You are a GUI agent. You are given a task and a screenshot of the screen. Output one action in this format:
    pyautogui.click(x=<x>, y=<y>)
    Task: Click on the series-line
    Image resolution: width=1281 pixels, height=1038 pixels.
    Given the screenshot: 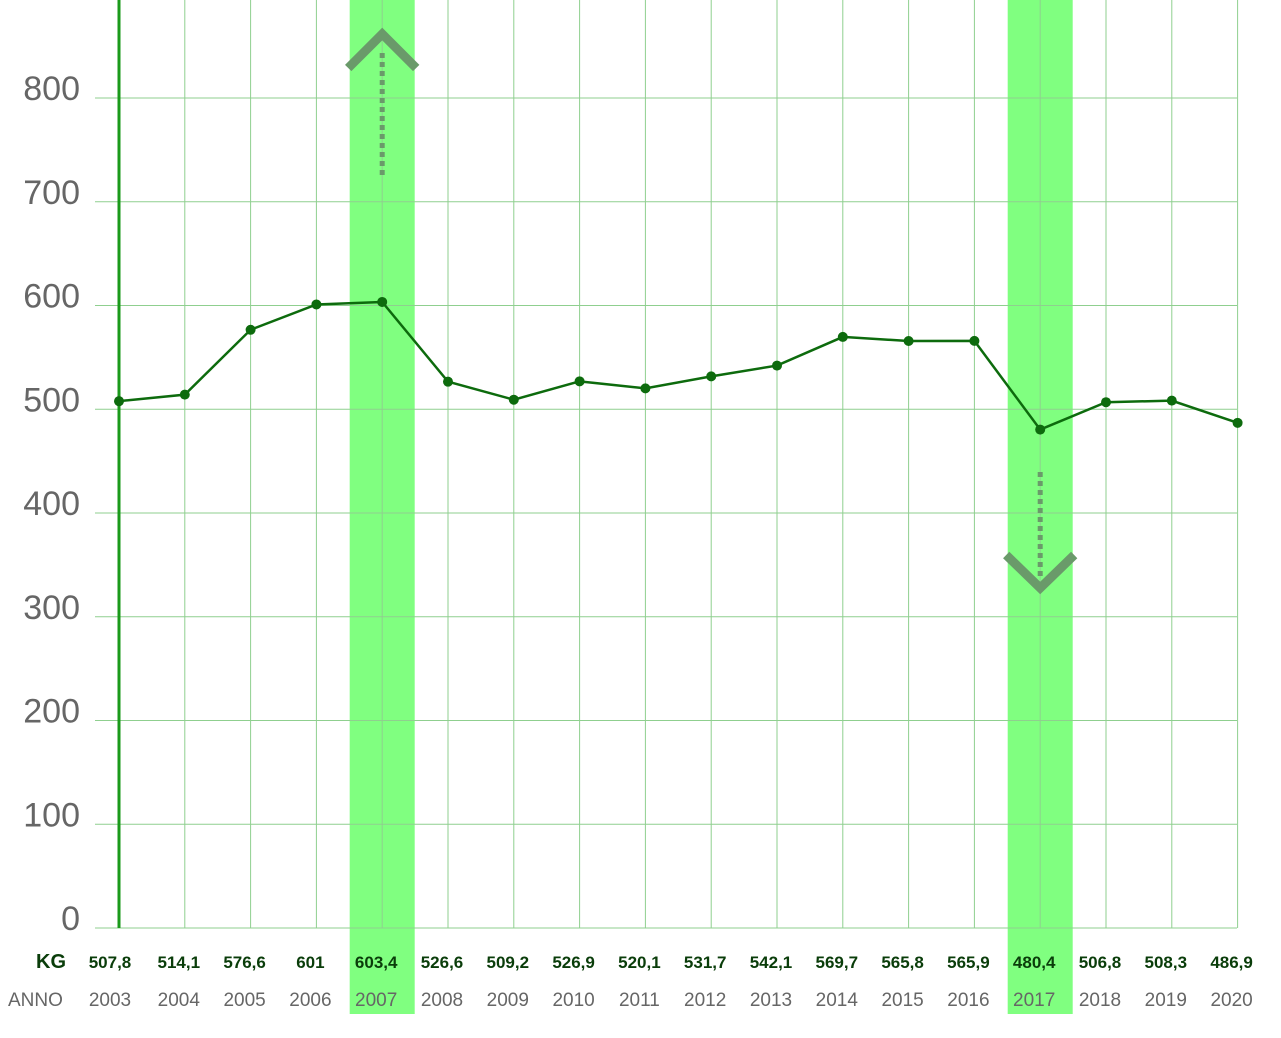 What is the action you would take?
    pyautogui.click(x=678, y=366)
    